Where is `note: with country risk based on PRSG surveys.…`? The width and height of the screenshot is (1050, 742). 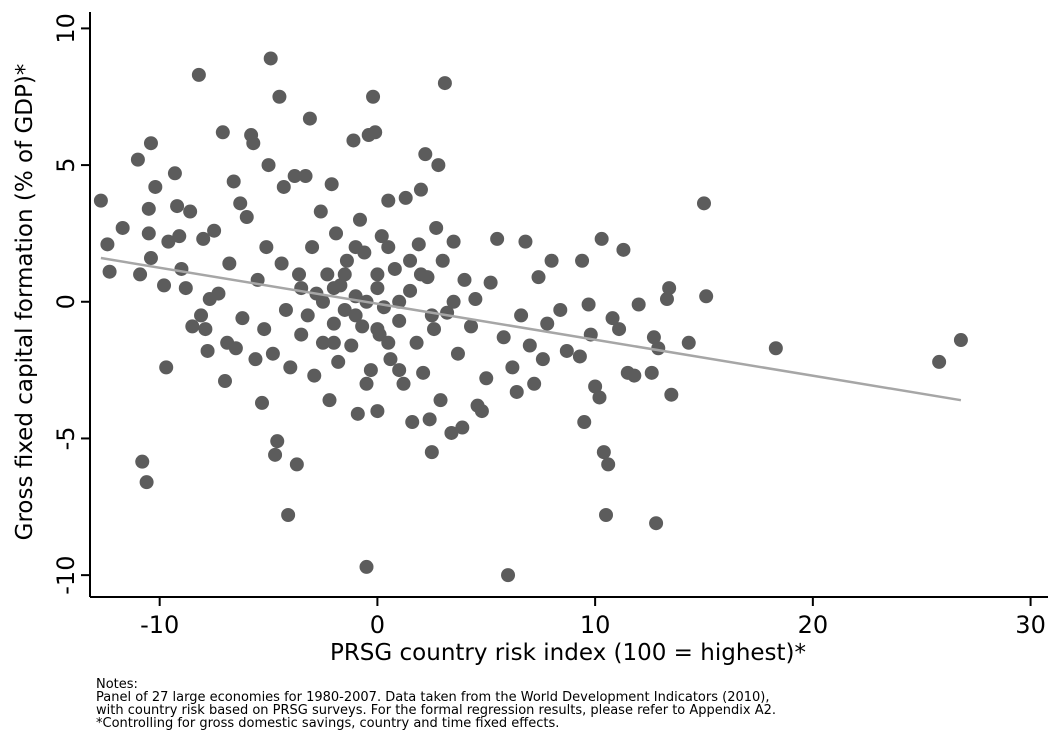 note: with country risk based on PRSG surveys.… is located at coordinates (436, 710).